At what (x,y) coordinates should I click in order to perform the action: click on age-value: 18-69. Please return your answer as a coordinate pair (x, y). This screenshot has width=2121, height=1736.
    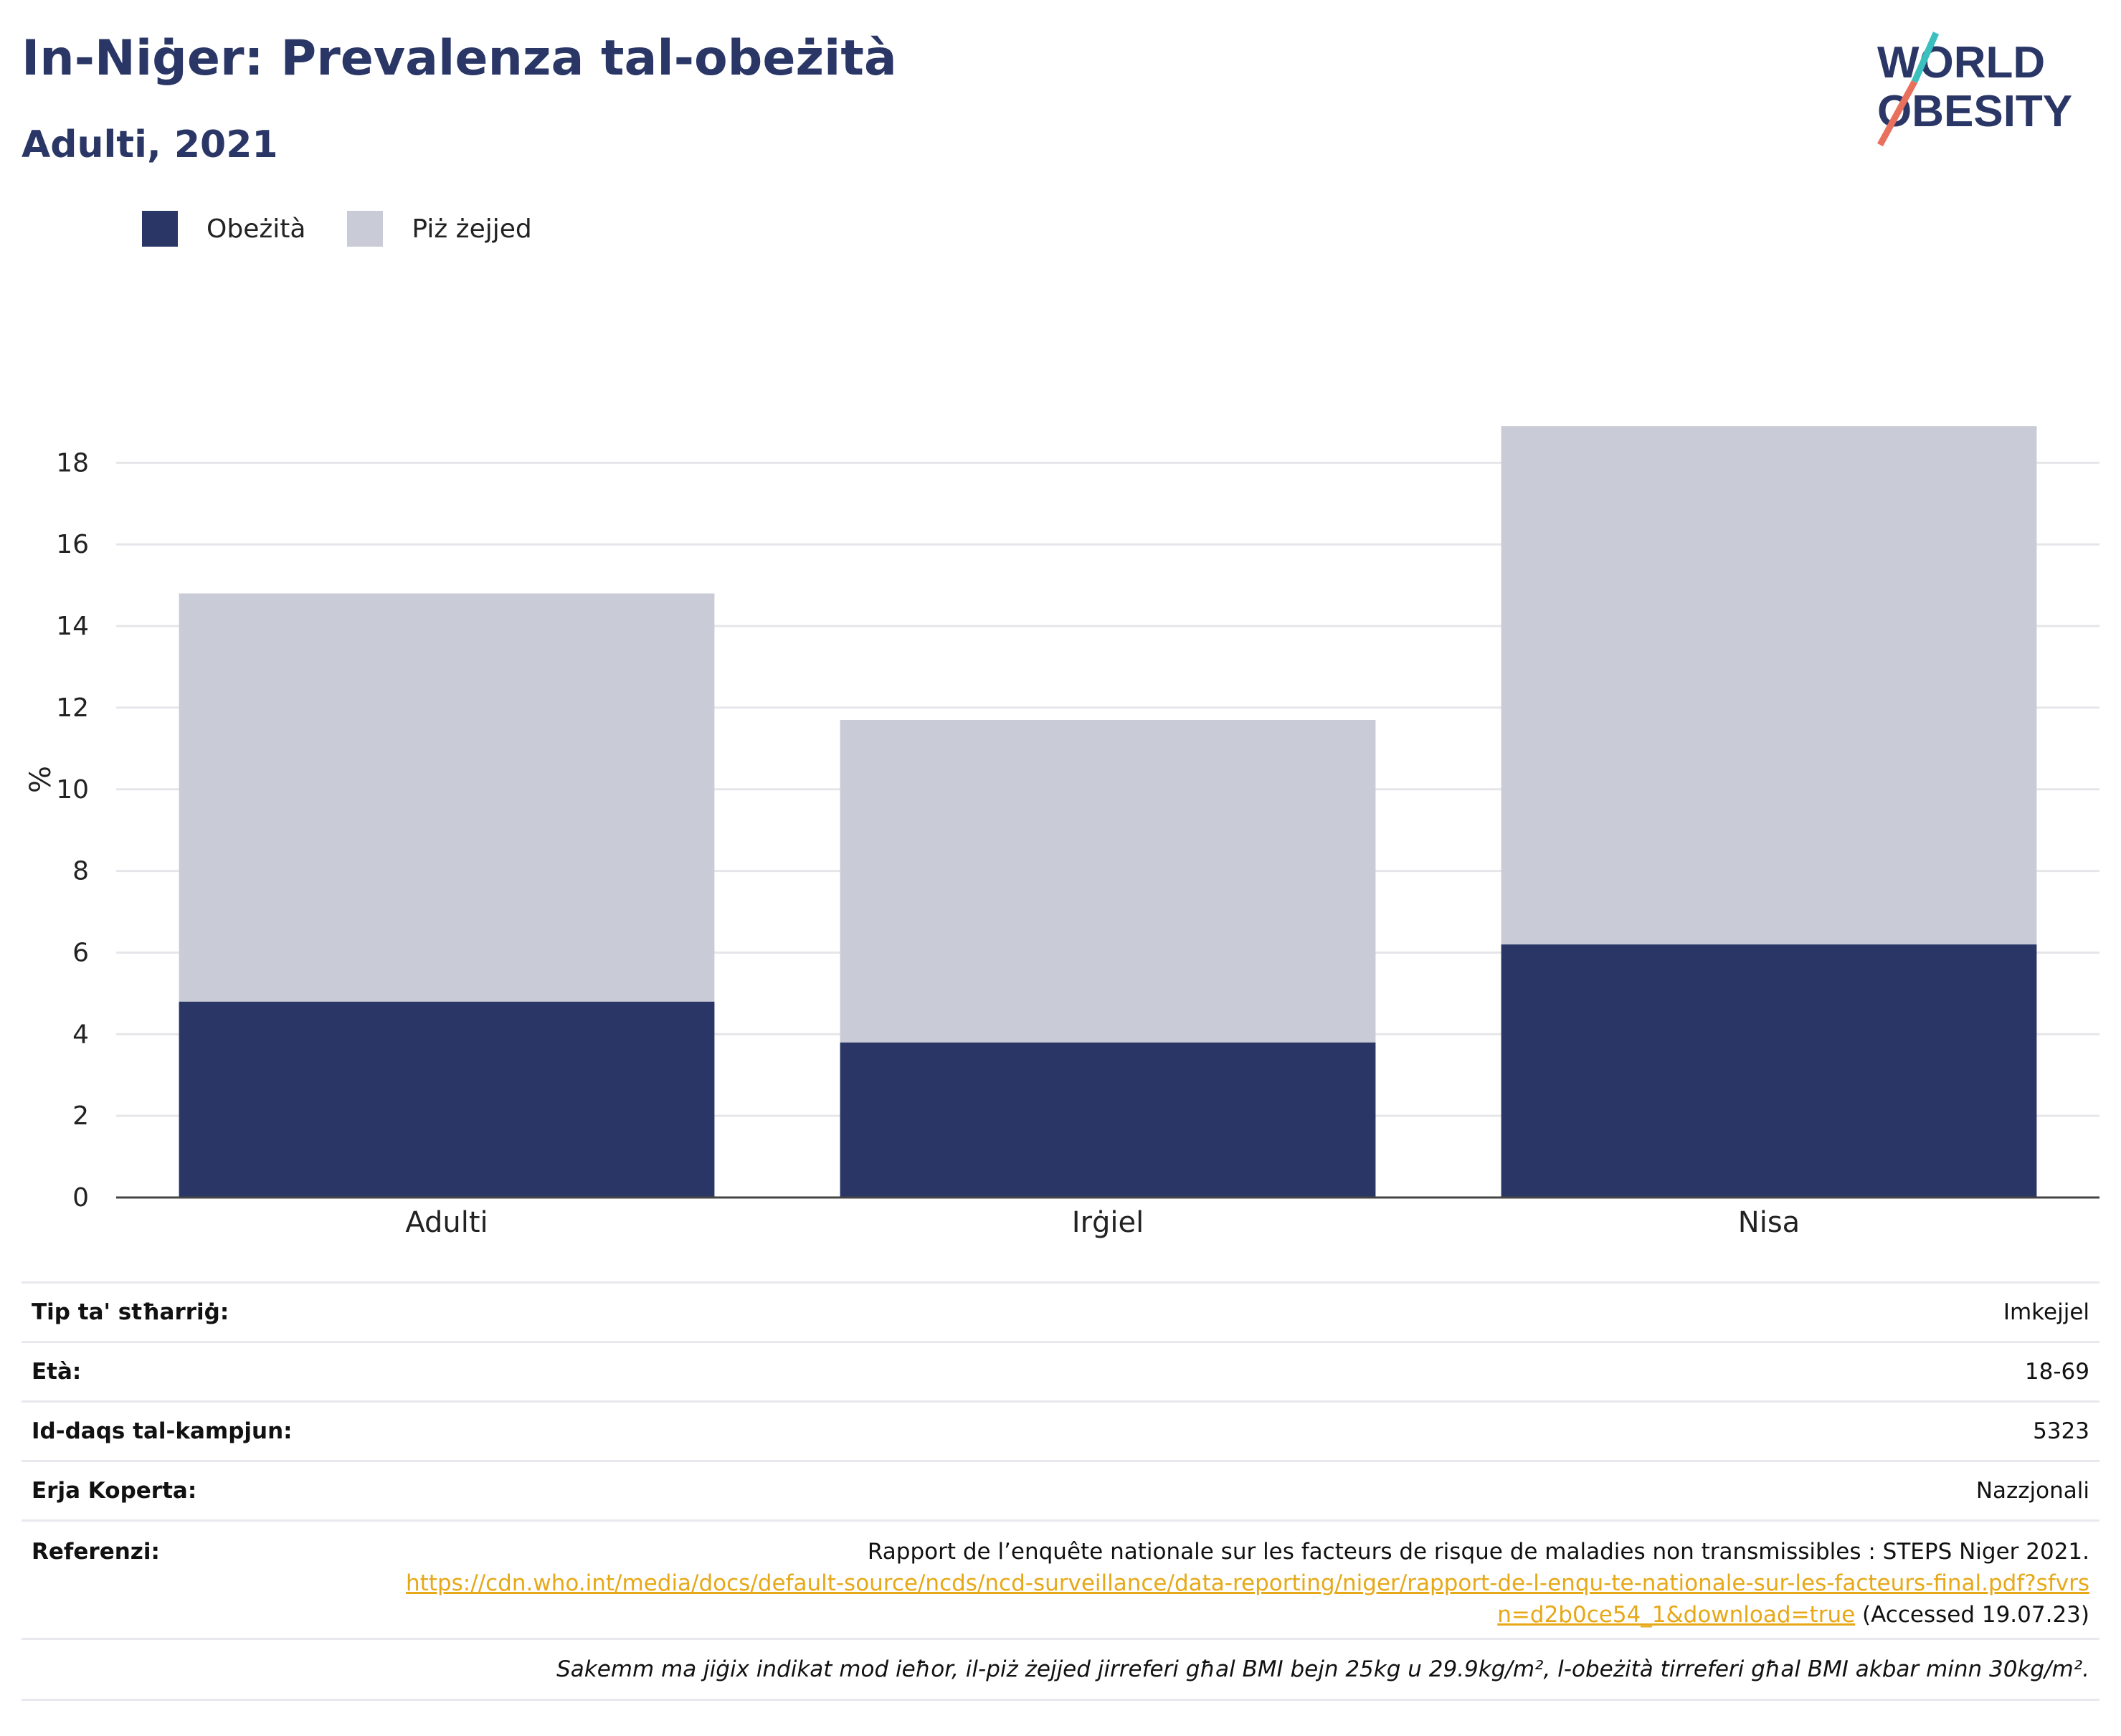
    Looking at the image, I should click on (2056, 1372).